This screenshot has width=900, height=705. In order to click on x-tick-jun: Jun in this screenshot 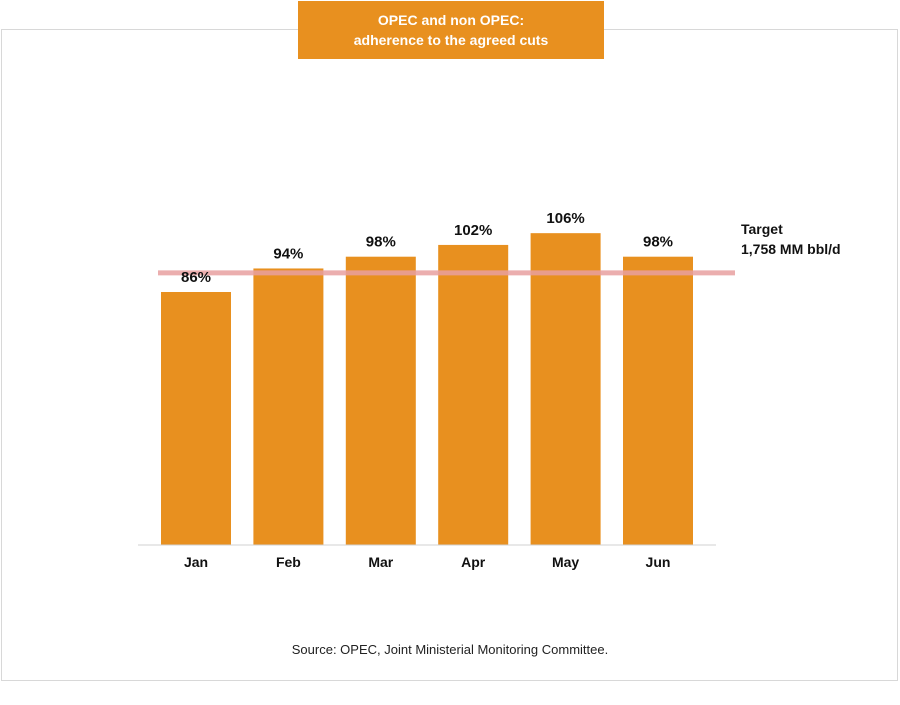, I will do `click(658, 562)`.